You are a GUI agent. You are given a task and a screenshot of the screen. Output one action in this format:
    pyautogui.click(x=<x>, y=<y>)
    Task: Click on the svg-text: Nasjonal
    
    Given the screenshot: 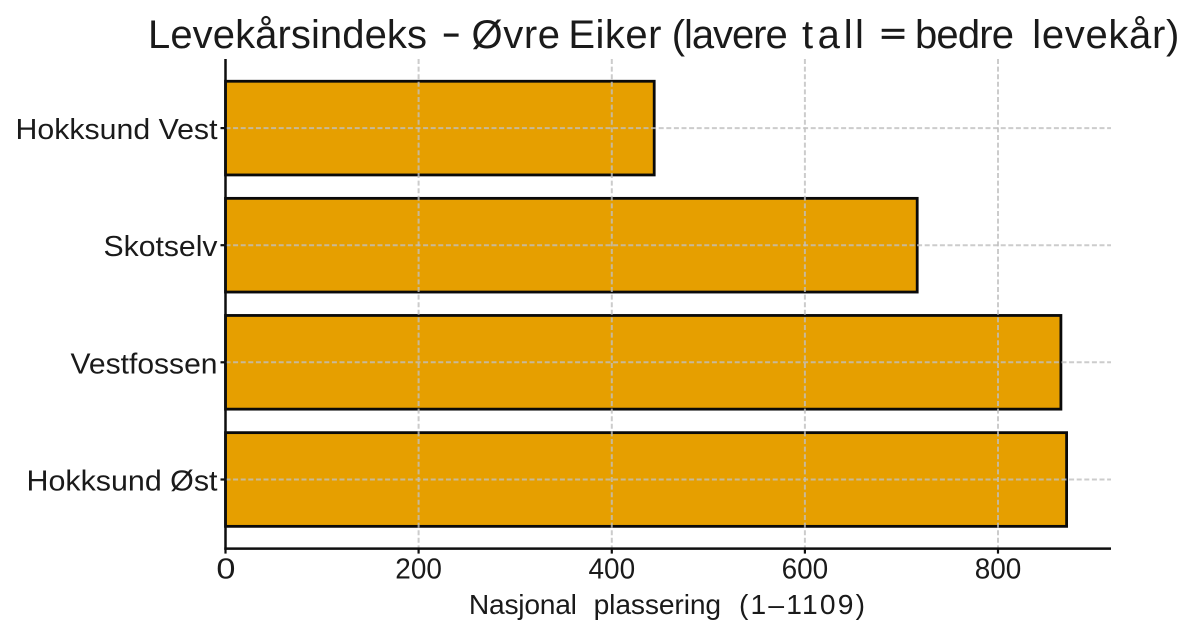 What is the action you would take?
    pyautogui.click(x=523, y=604)
    